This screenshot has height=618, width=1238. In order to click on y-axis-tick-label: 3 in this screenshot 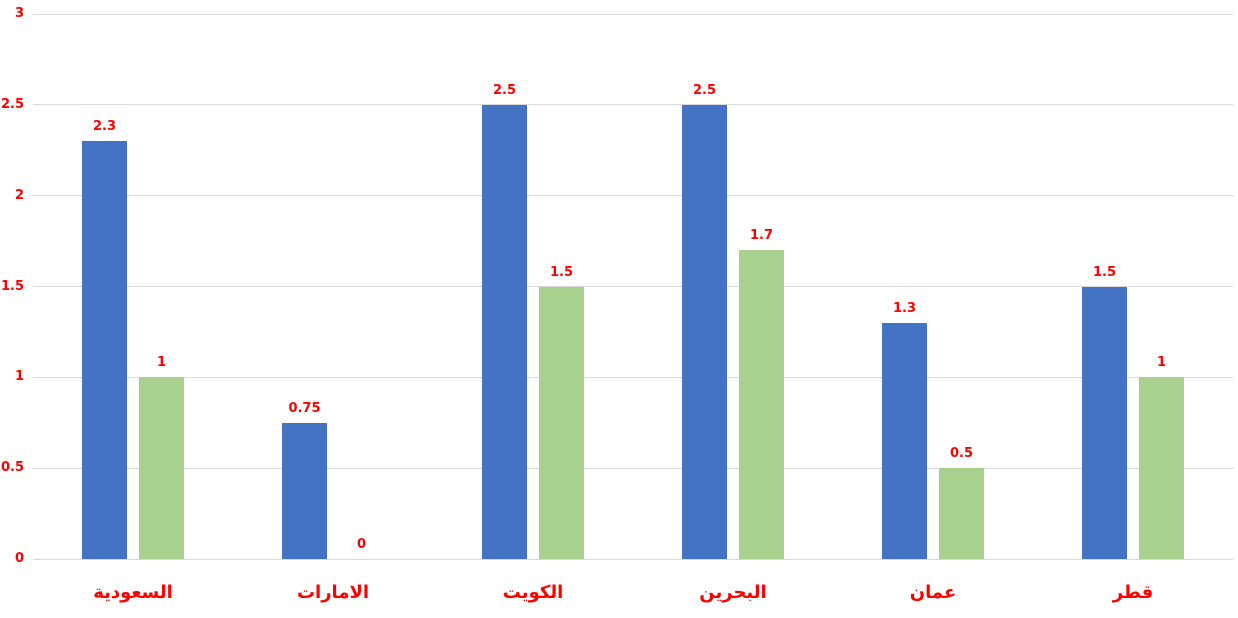, I will do `click(19, 13)`.